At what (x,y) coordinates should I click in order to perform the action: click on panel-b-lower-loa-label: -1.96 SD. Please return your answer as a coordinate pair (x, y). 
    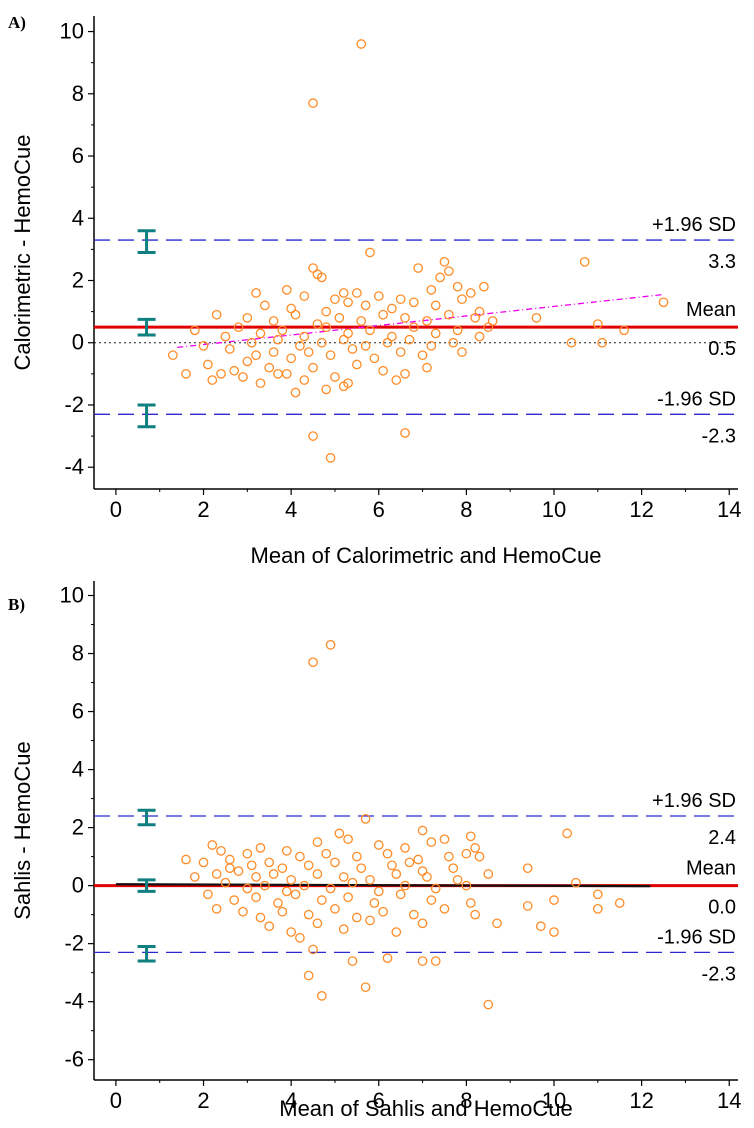
    Looking at the image, I should click on (696, 937).